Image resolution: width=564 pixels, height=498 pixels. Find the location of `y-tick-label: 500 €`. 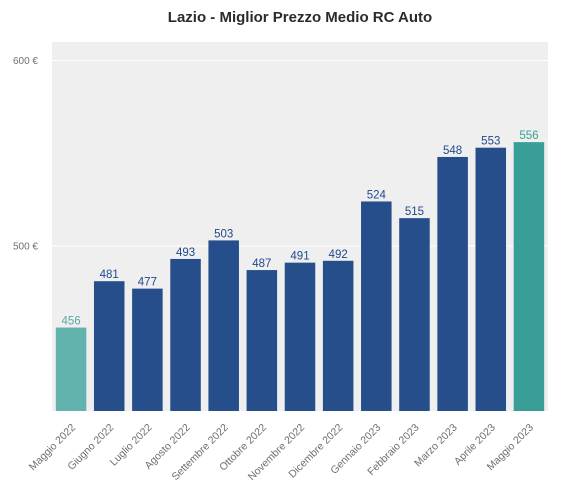

y-tick-label: 500 € is located at coordinates (25, 246).